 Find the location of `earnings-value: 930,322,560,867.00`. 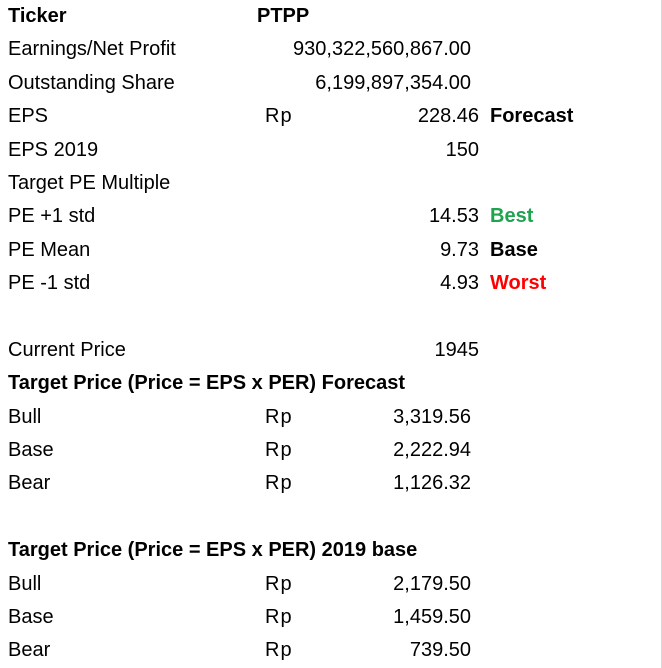

earnings-value: 930,322,560,867.00 is located at coordinates (382, 49).